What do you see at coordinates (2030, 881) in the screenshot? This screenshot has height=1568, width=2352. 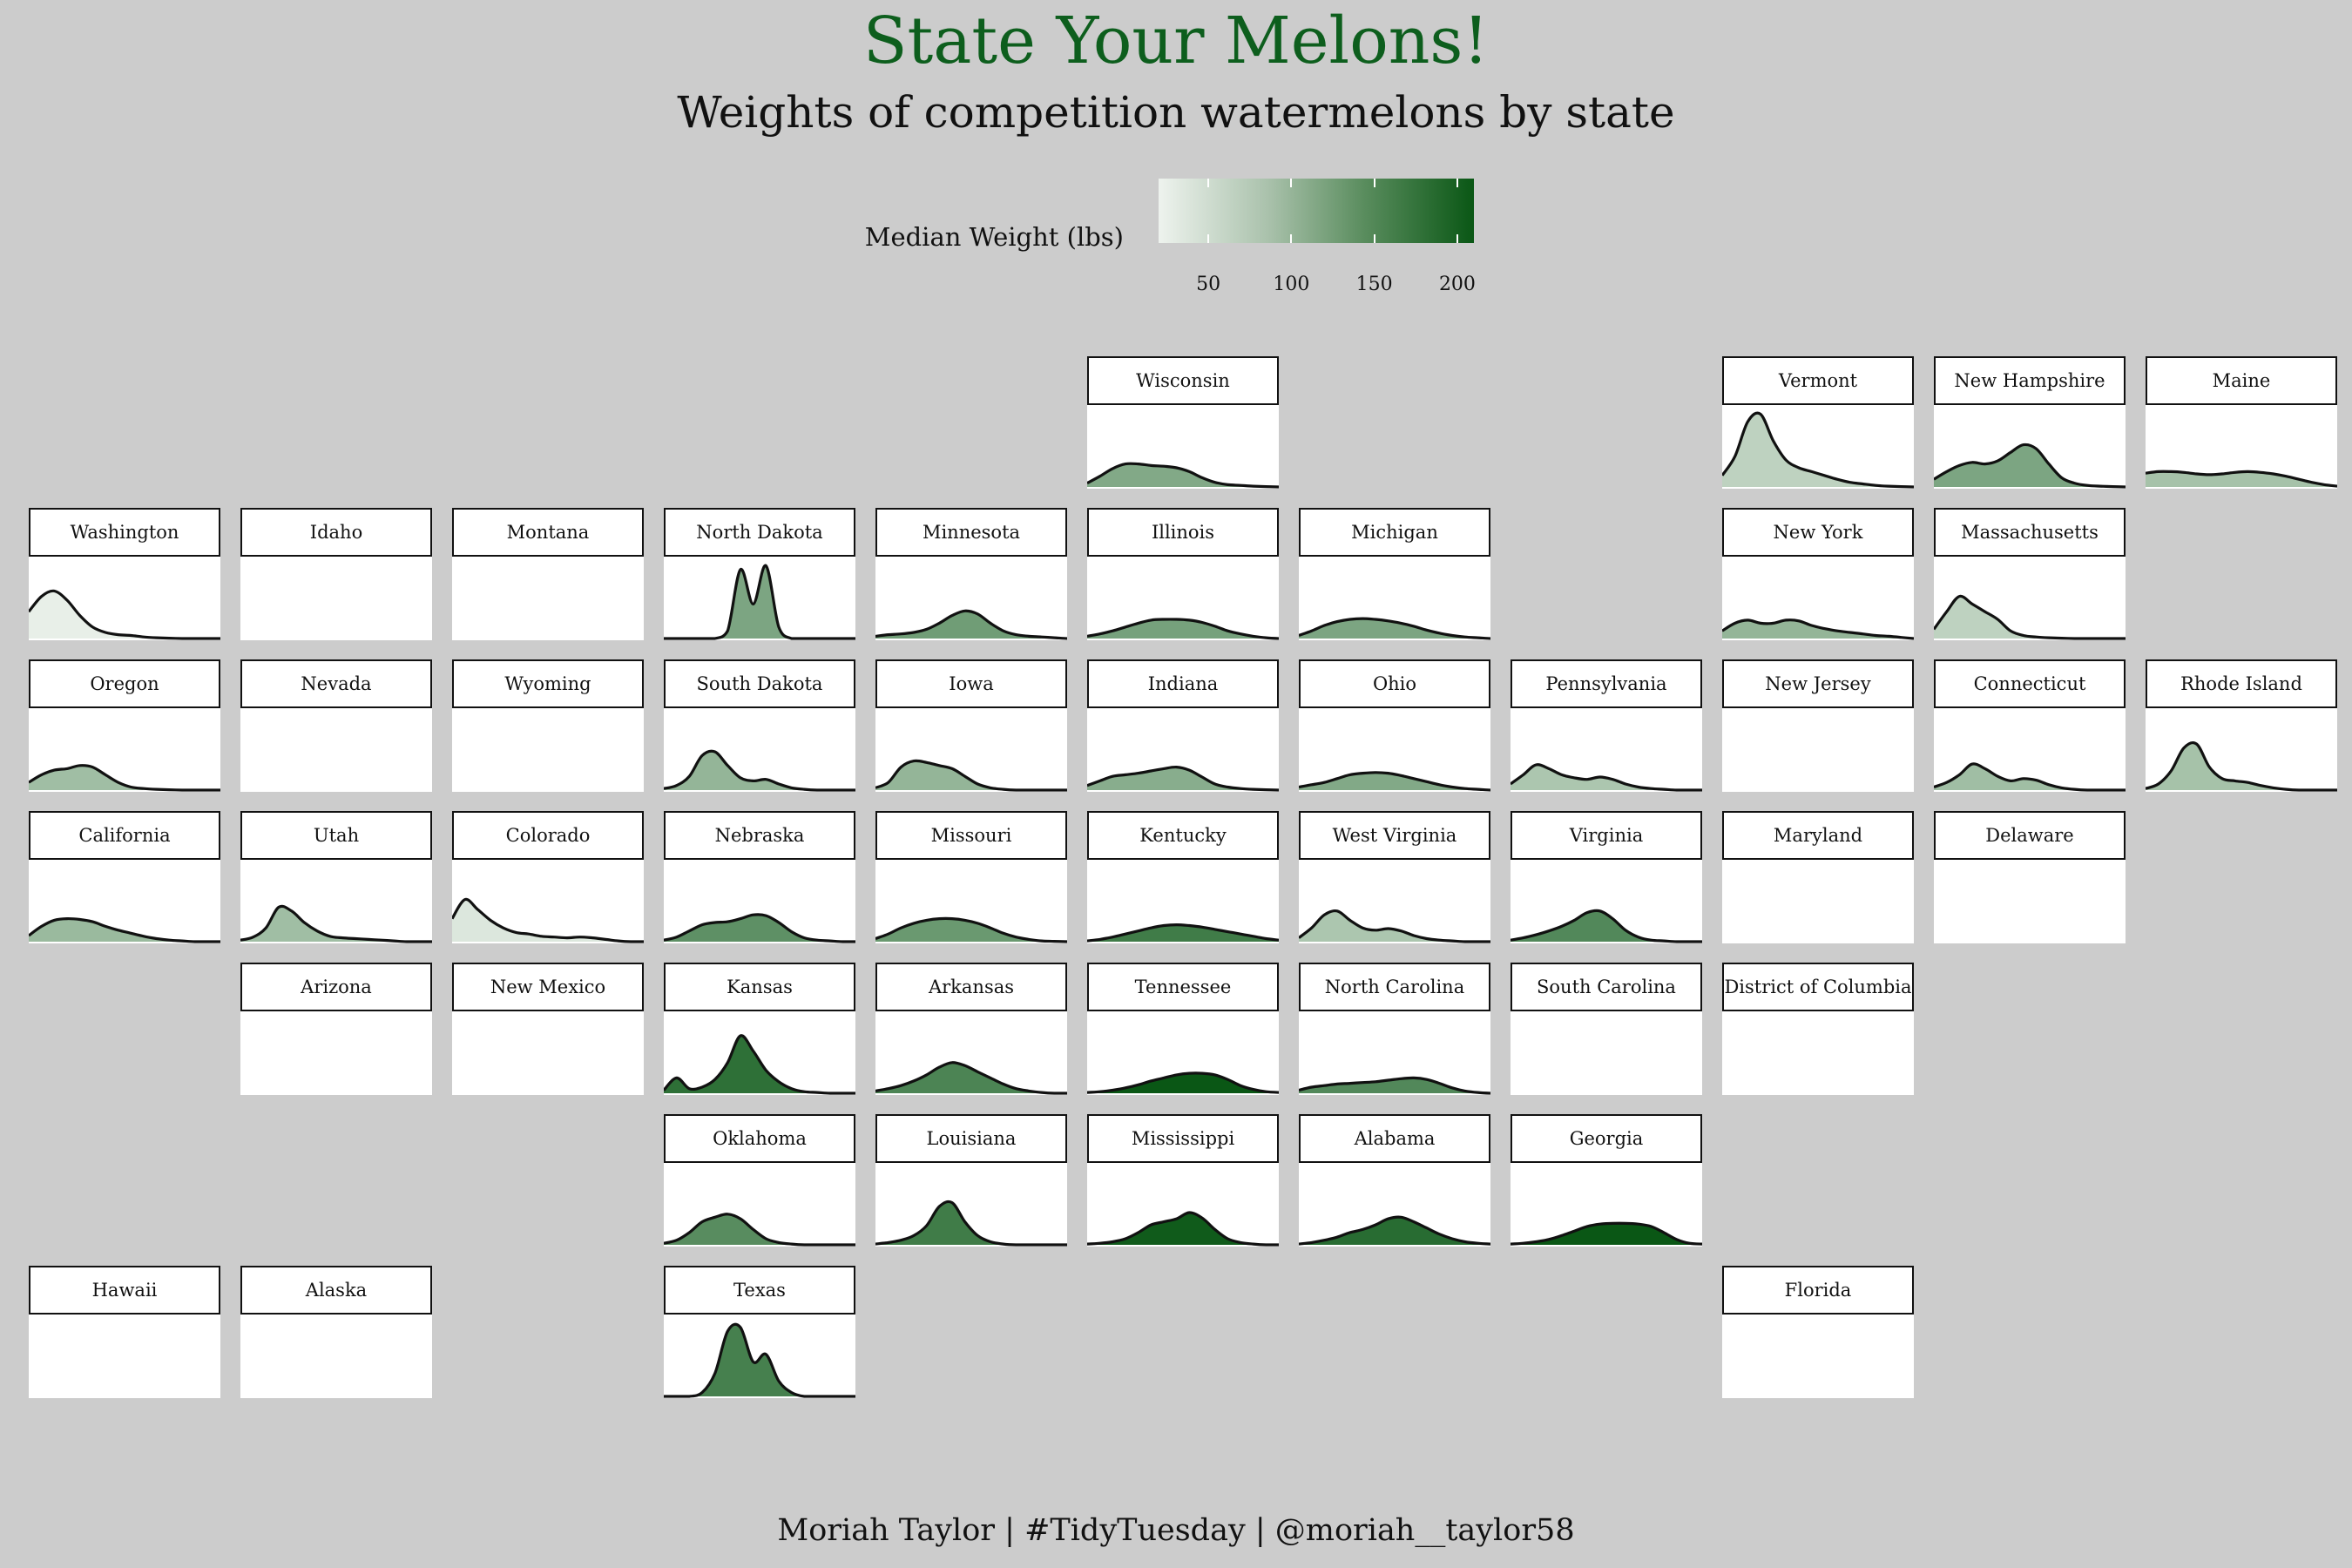 I see `state-panel: Delaware` at bounding box center [2030, 881].